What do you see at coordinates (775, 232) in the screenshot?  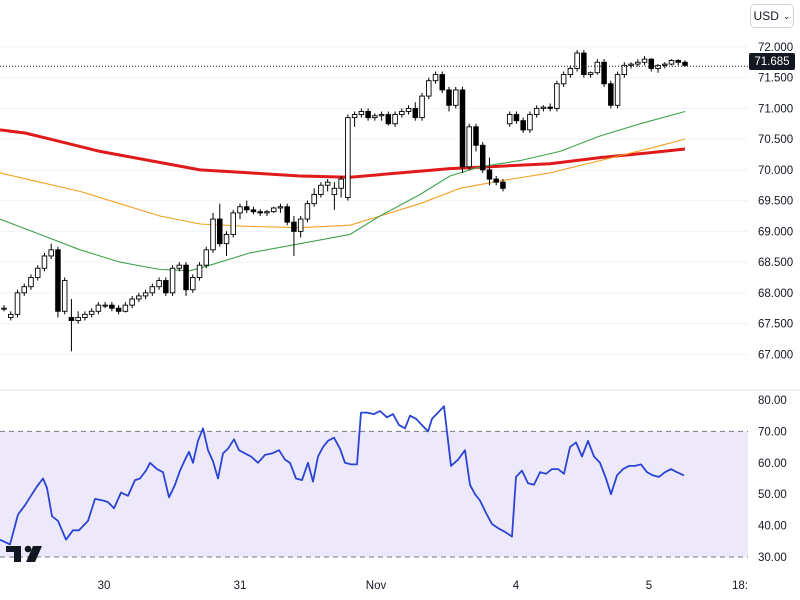 I see `price-tick-label: 69.000` at bounding box center [775, 232].